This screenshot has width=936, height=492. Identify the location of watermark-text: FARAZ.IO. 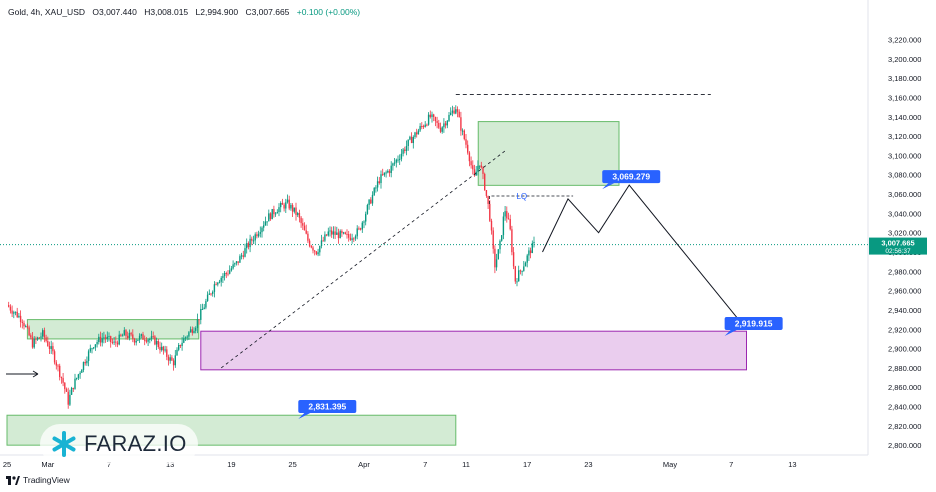
(135, 443).